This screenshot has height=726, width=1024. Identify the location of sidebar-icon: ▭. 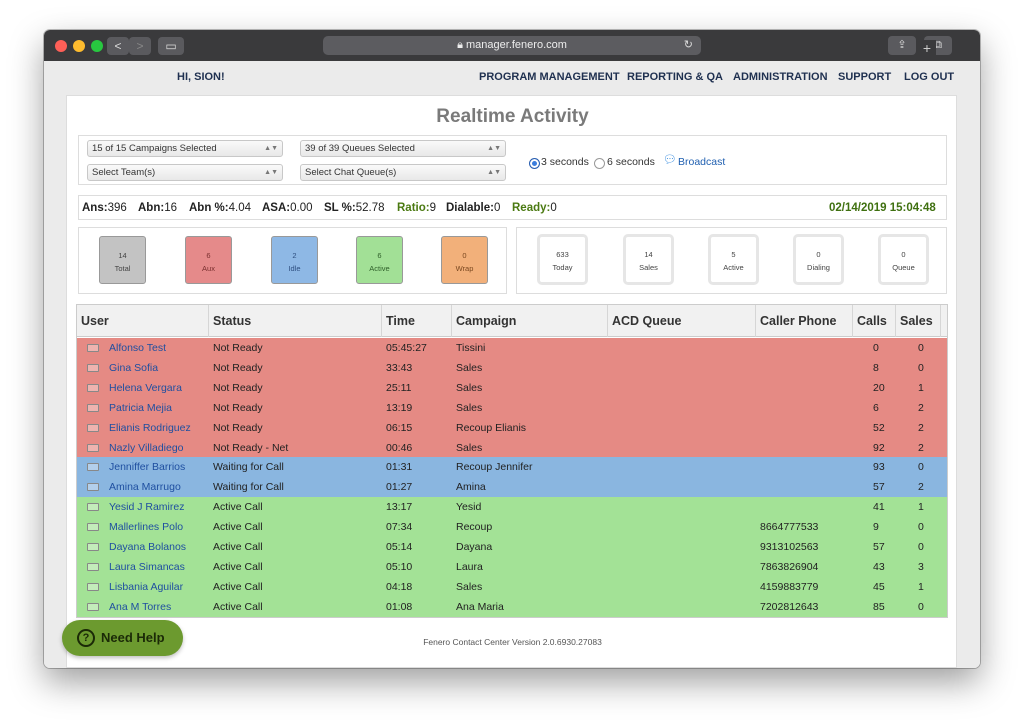
(171, 46).